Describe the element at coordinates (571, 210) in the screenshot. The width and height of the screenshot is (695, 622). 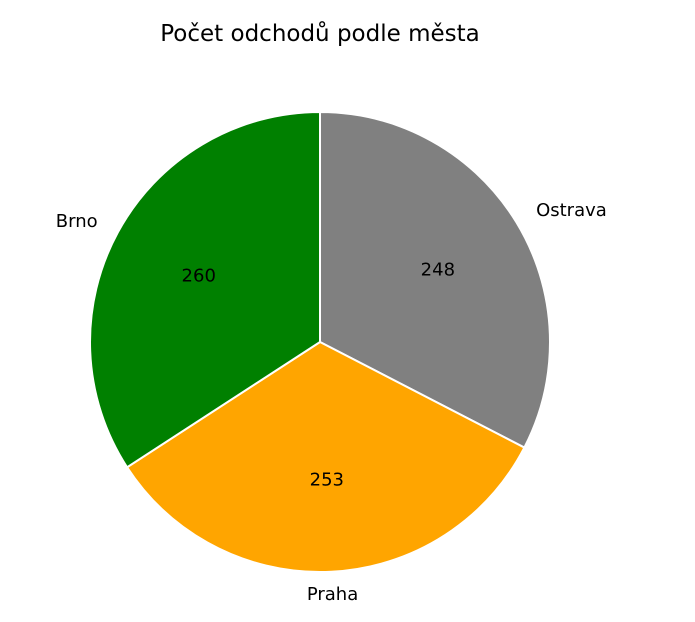
I see `category-label-ostrava: Ostrava` at that location.